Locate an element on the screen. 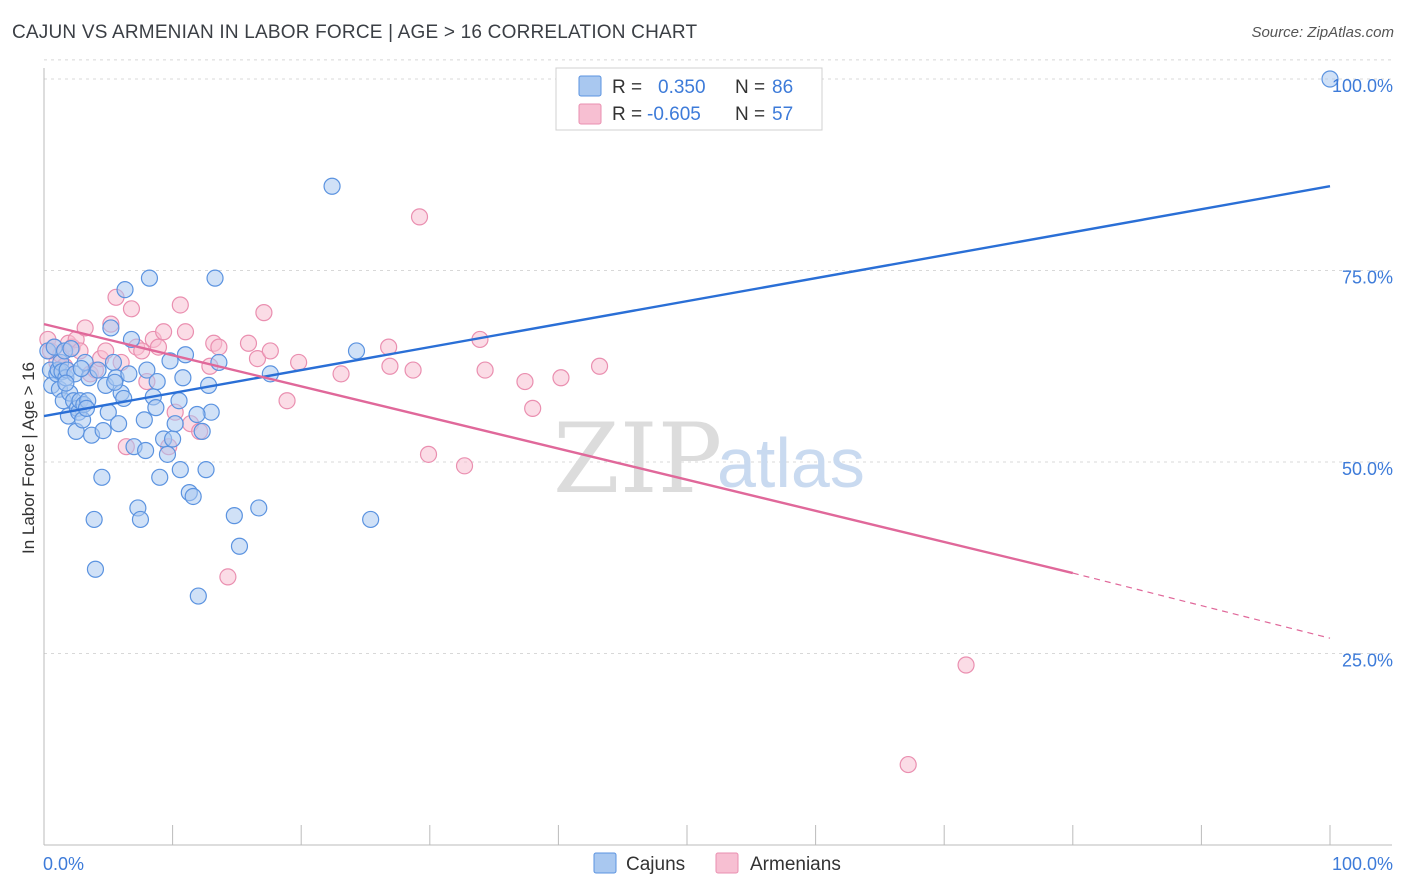 Image resolution: width=1406 pixels, height=892 pixels. y-tick-label: 100.0% is located at coordinates (1362, 86).